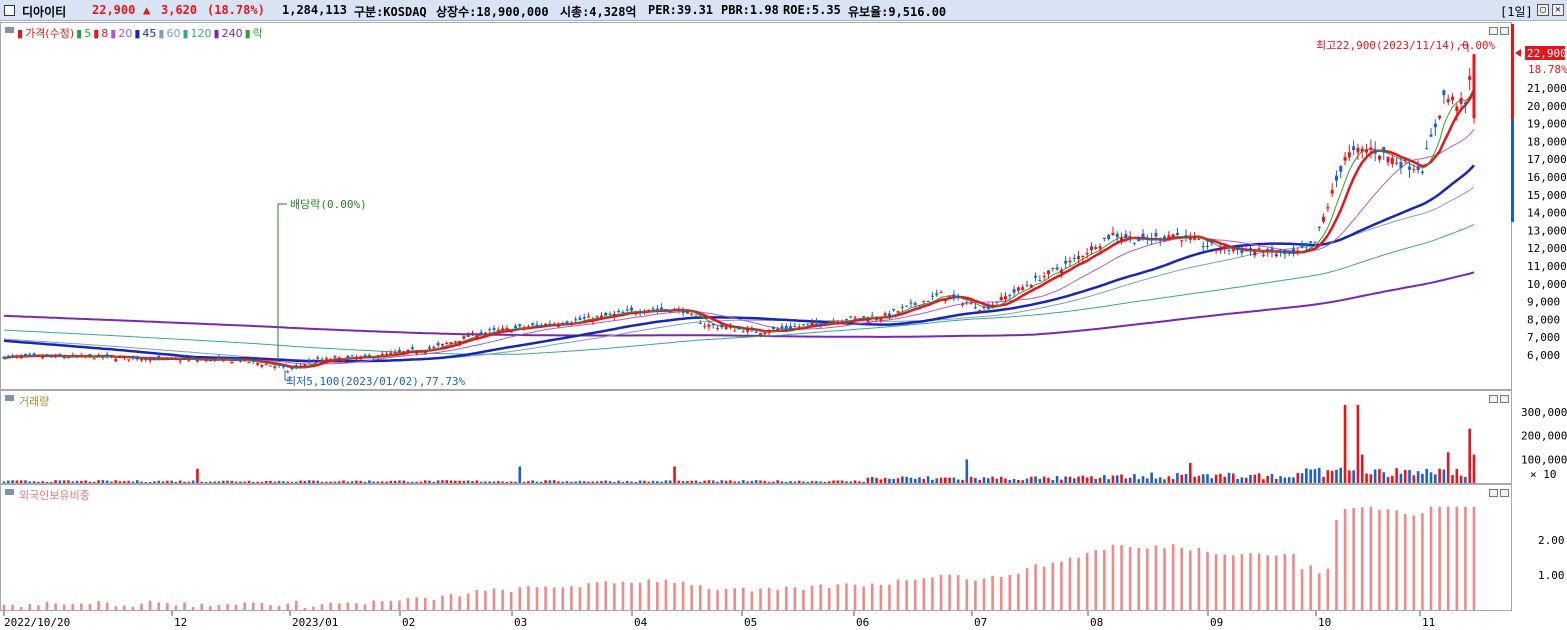 This screenshot has height=630, width=1567. I want to click on legend-item: 가격(수정), so click(50, 33).